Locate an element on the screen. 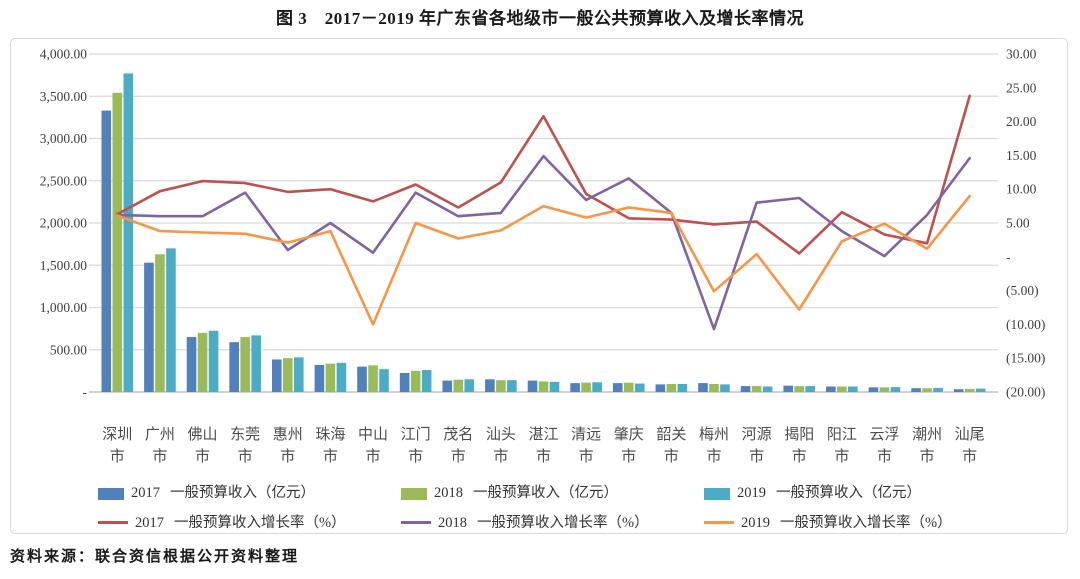  left-axis-tick-label: 500.00 is located at coordinates (68, 349).